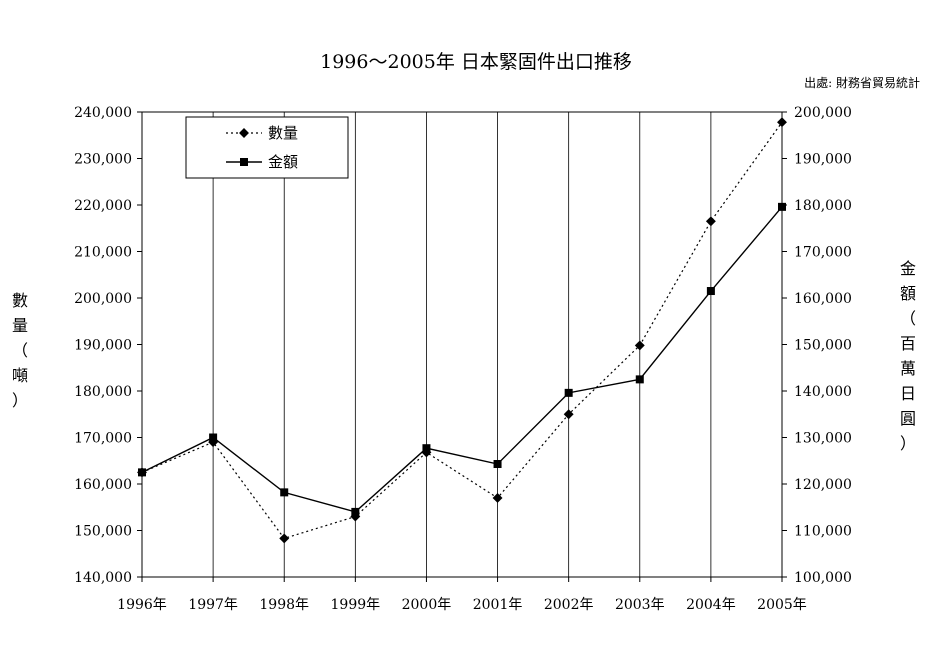 The width and height of the screenshot is (936, 670). Describe the element at coordinates (142, 605) in the screenshot. I see `x-tick-label: 1996年` at that location.